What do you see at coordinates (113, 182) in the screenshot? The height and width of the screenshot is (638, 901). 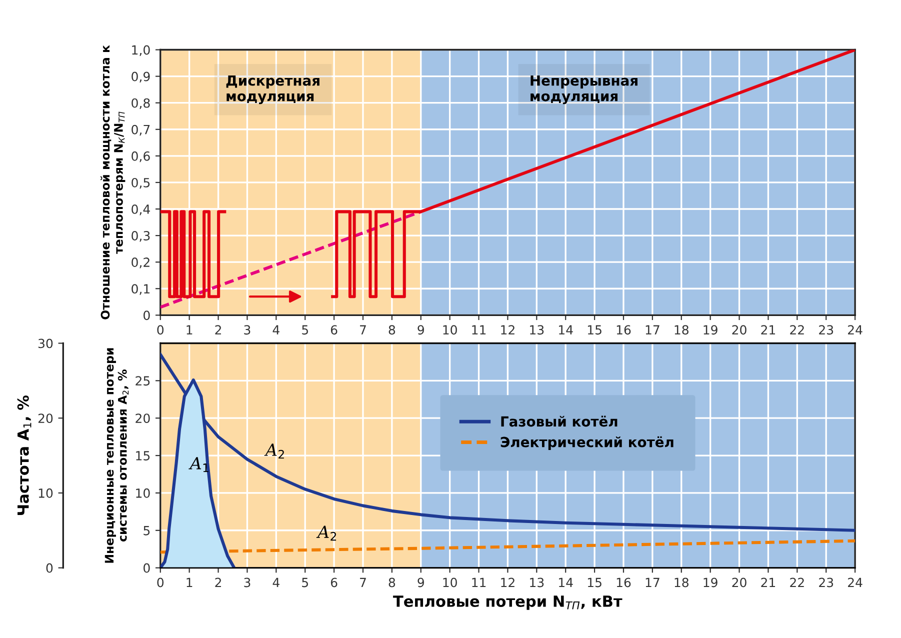 I see `y-axis-title: Отношение тепловой мощности котла к теплопотерям N$_{К}$/N$_{ТП}$` at bounding box center [113, 182].